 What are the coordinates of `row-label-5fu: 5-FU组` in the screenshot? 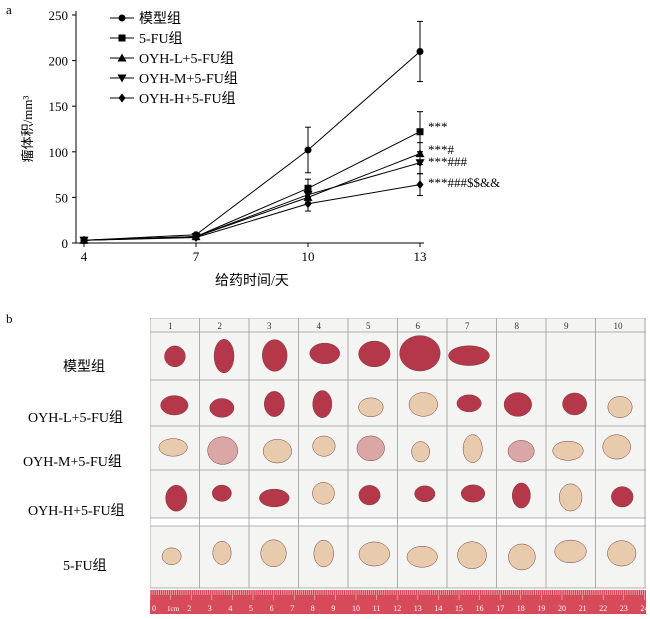 It's located at (85, 566).